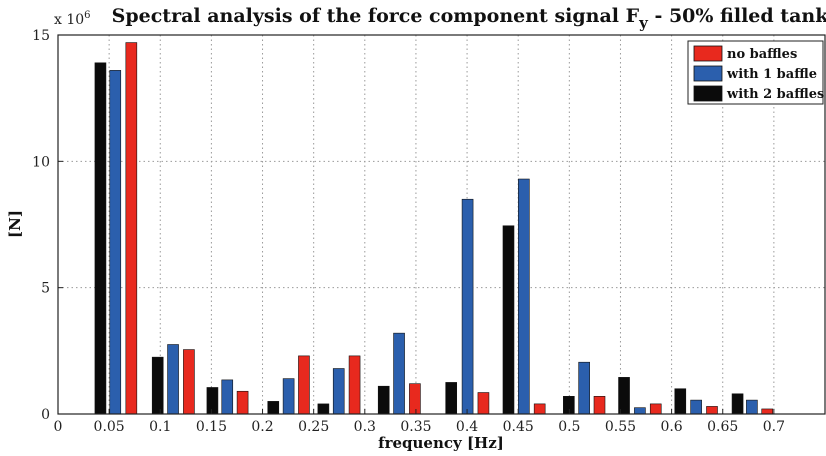  I want to click on x-tick-label: 0.5, so click(569, 427).